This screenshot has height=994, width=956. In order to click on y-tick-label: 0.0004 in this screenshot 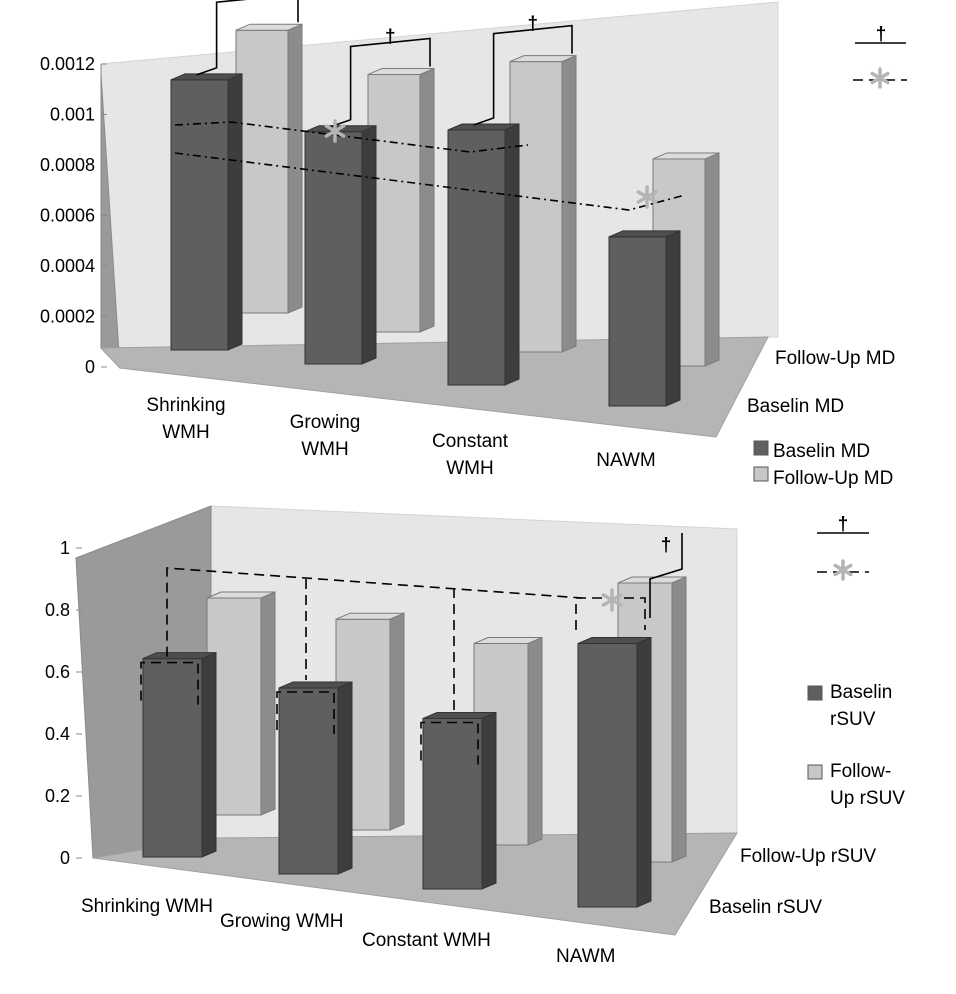, I will do `click(67, 266)`.